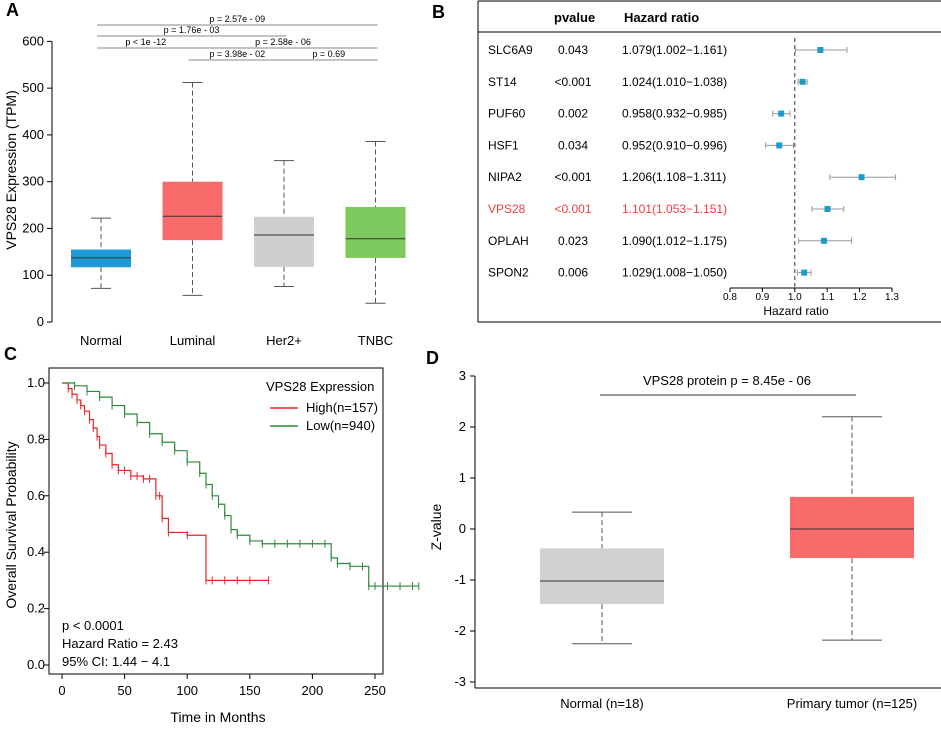 The width and height of the screenshot is (941, 729). I want to click on panel-a-ytick-label: 300, so click(33, 181).